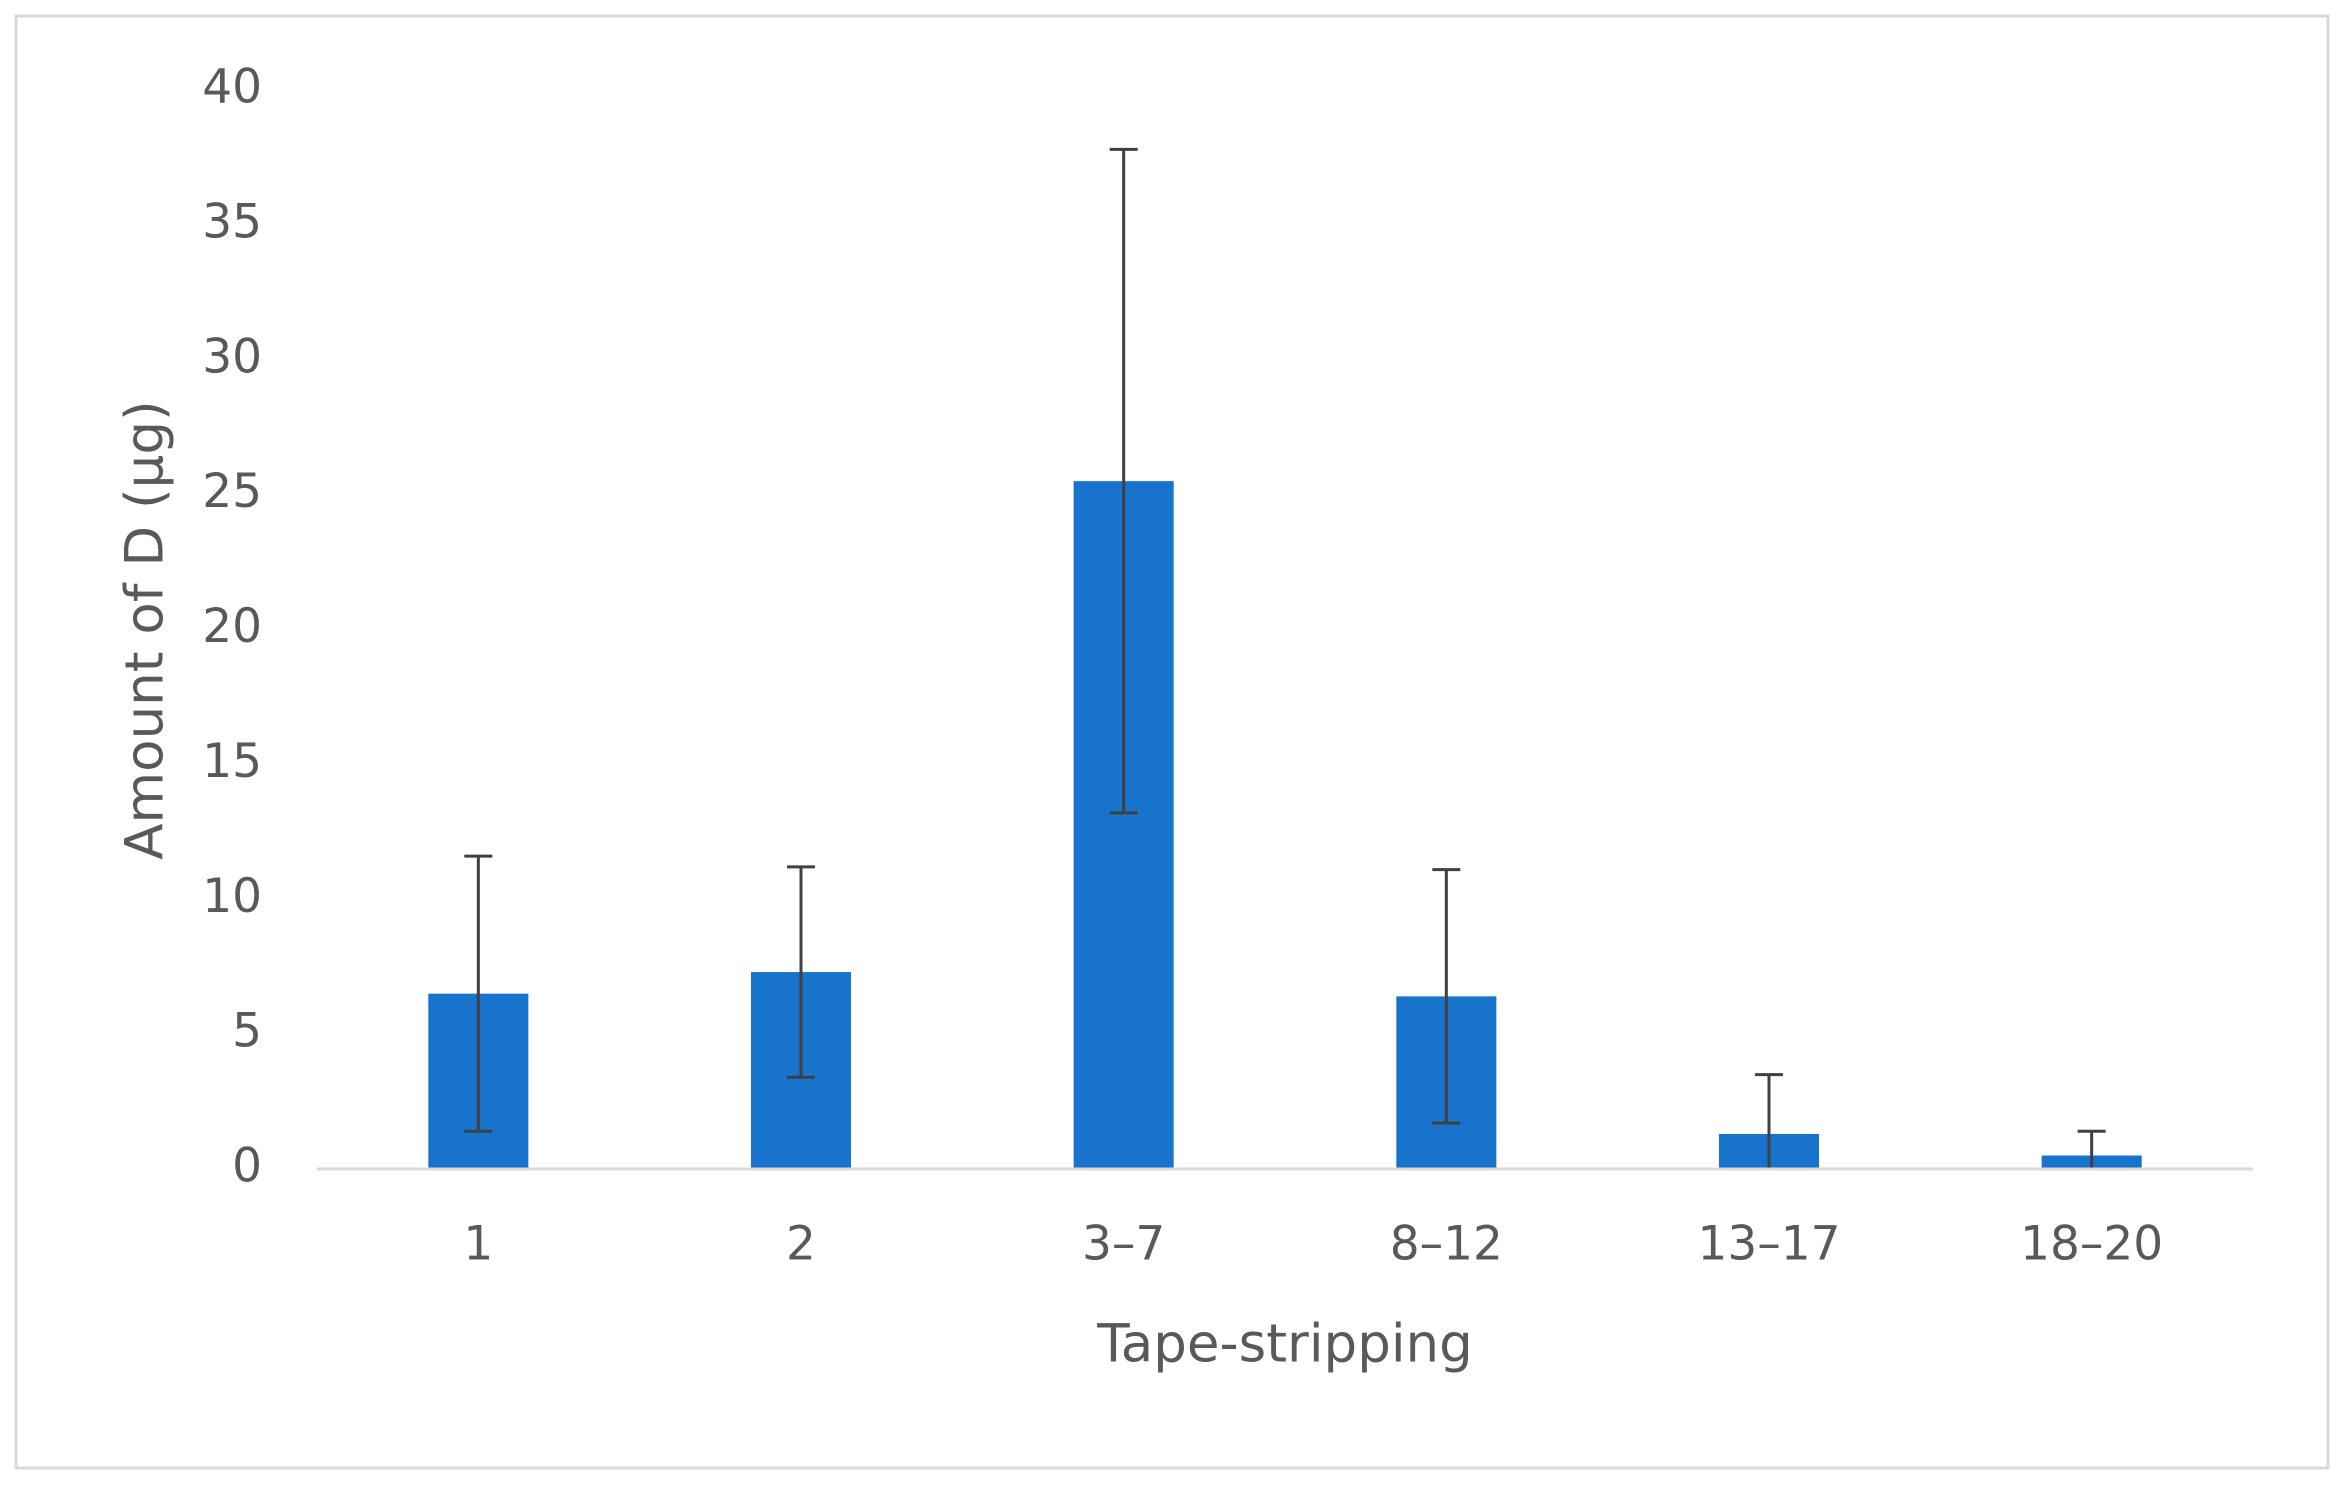 The height and width of the screenshot is (1486, 2344). Describe the element at coordinates (232, 356) in the screenshot. I see `y-tick-label: 30` at that location.